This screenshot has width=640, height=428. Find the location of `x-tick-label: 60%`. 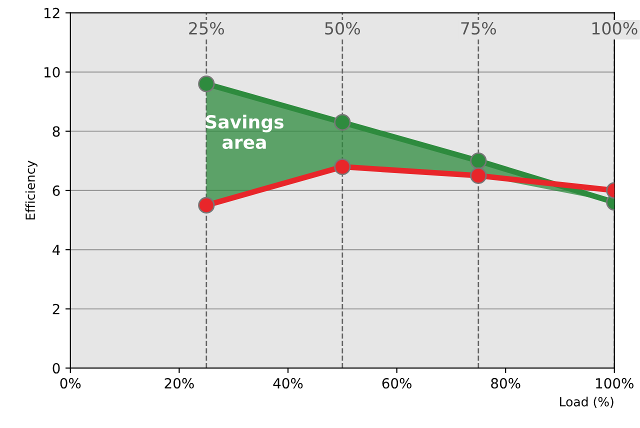

x-tick-label: 60% is located at coordinates (397, 383).